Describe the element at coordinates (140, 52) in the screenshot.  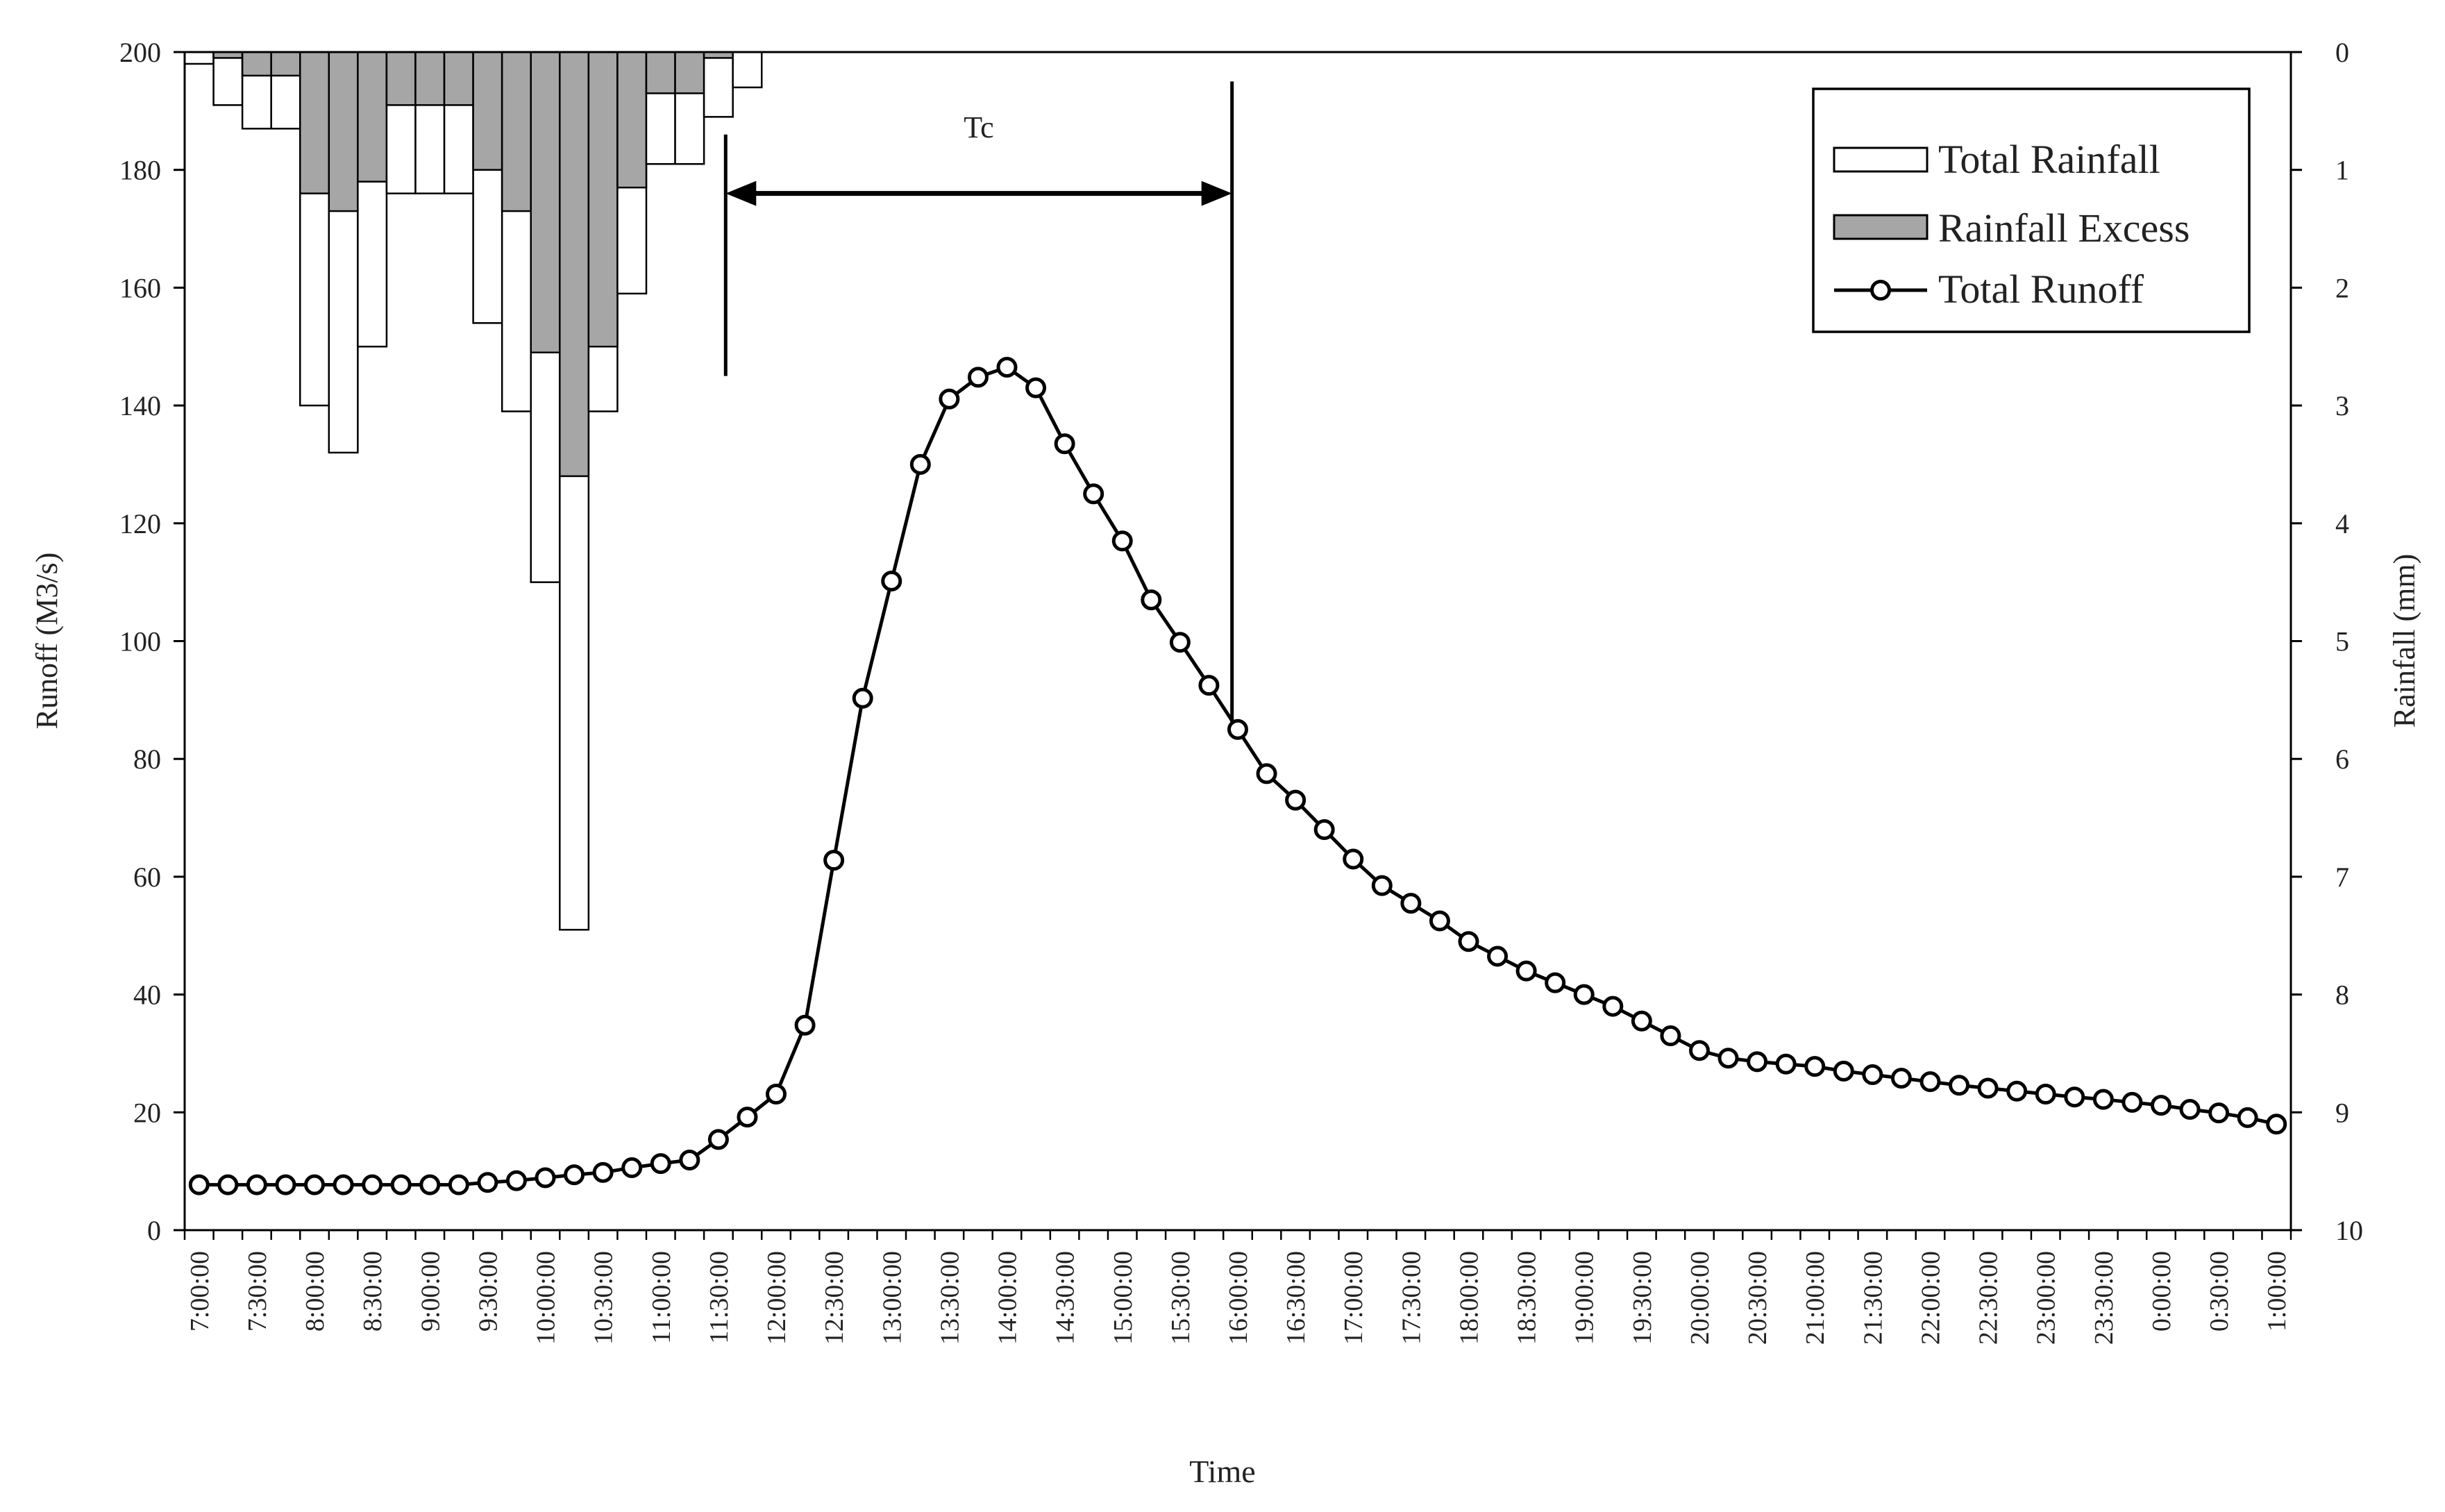
I see `left-tick-label: 200` at that location.